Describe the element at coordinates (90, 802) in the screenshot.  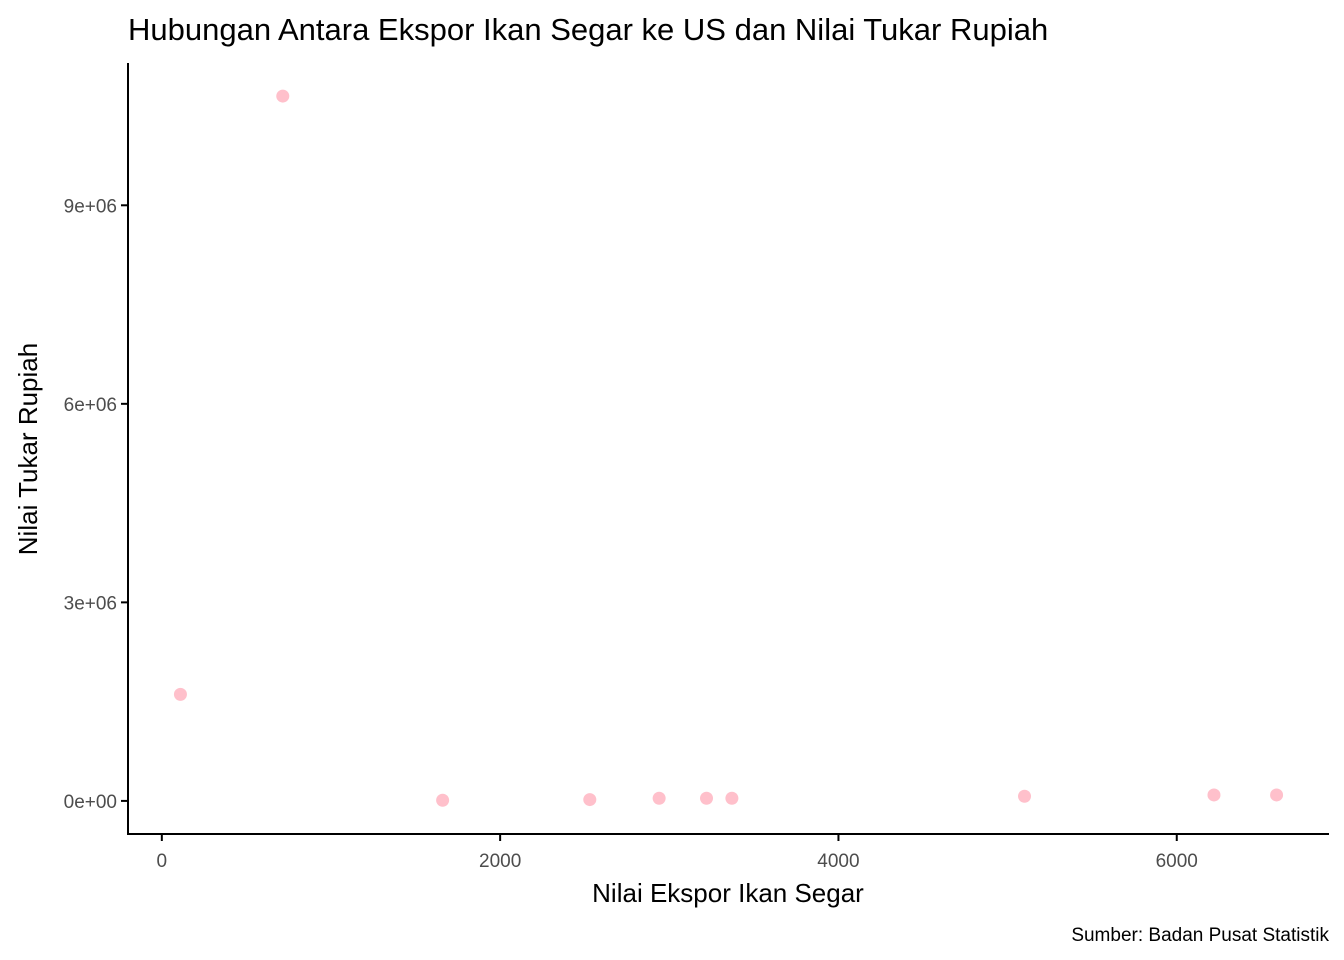
I see `y-tick-label: 0e+00` at that location.